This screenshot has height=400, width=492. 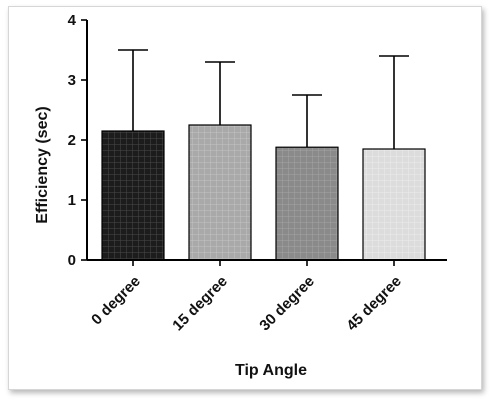 What do you see at coordinates (200, 304) in the screenshot?
I see `x-tick-label-2: 15 degree` at bounding box center [200, 304].